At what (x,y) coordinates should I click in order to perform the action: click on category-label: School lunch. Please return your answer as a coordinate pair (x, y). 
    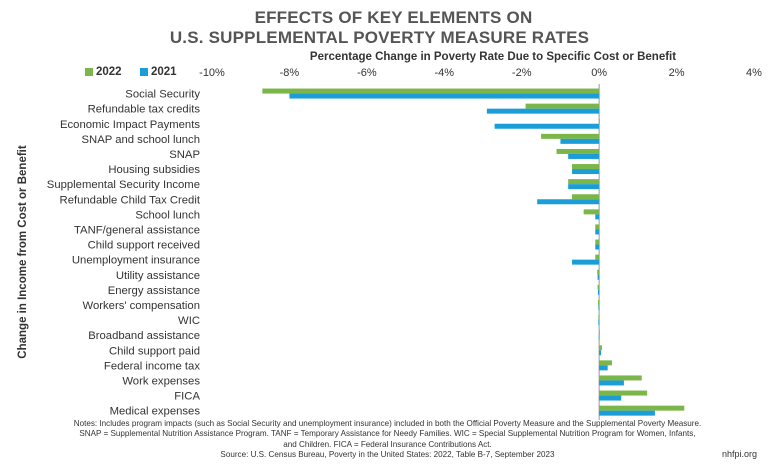
    Looking at the image, I should click on (167, 215).